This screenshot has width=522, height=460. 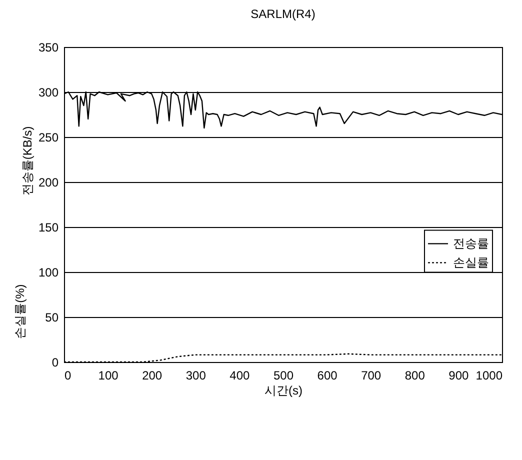 I want to click on y-tick-label: 150, so click(x=48, y=227).